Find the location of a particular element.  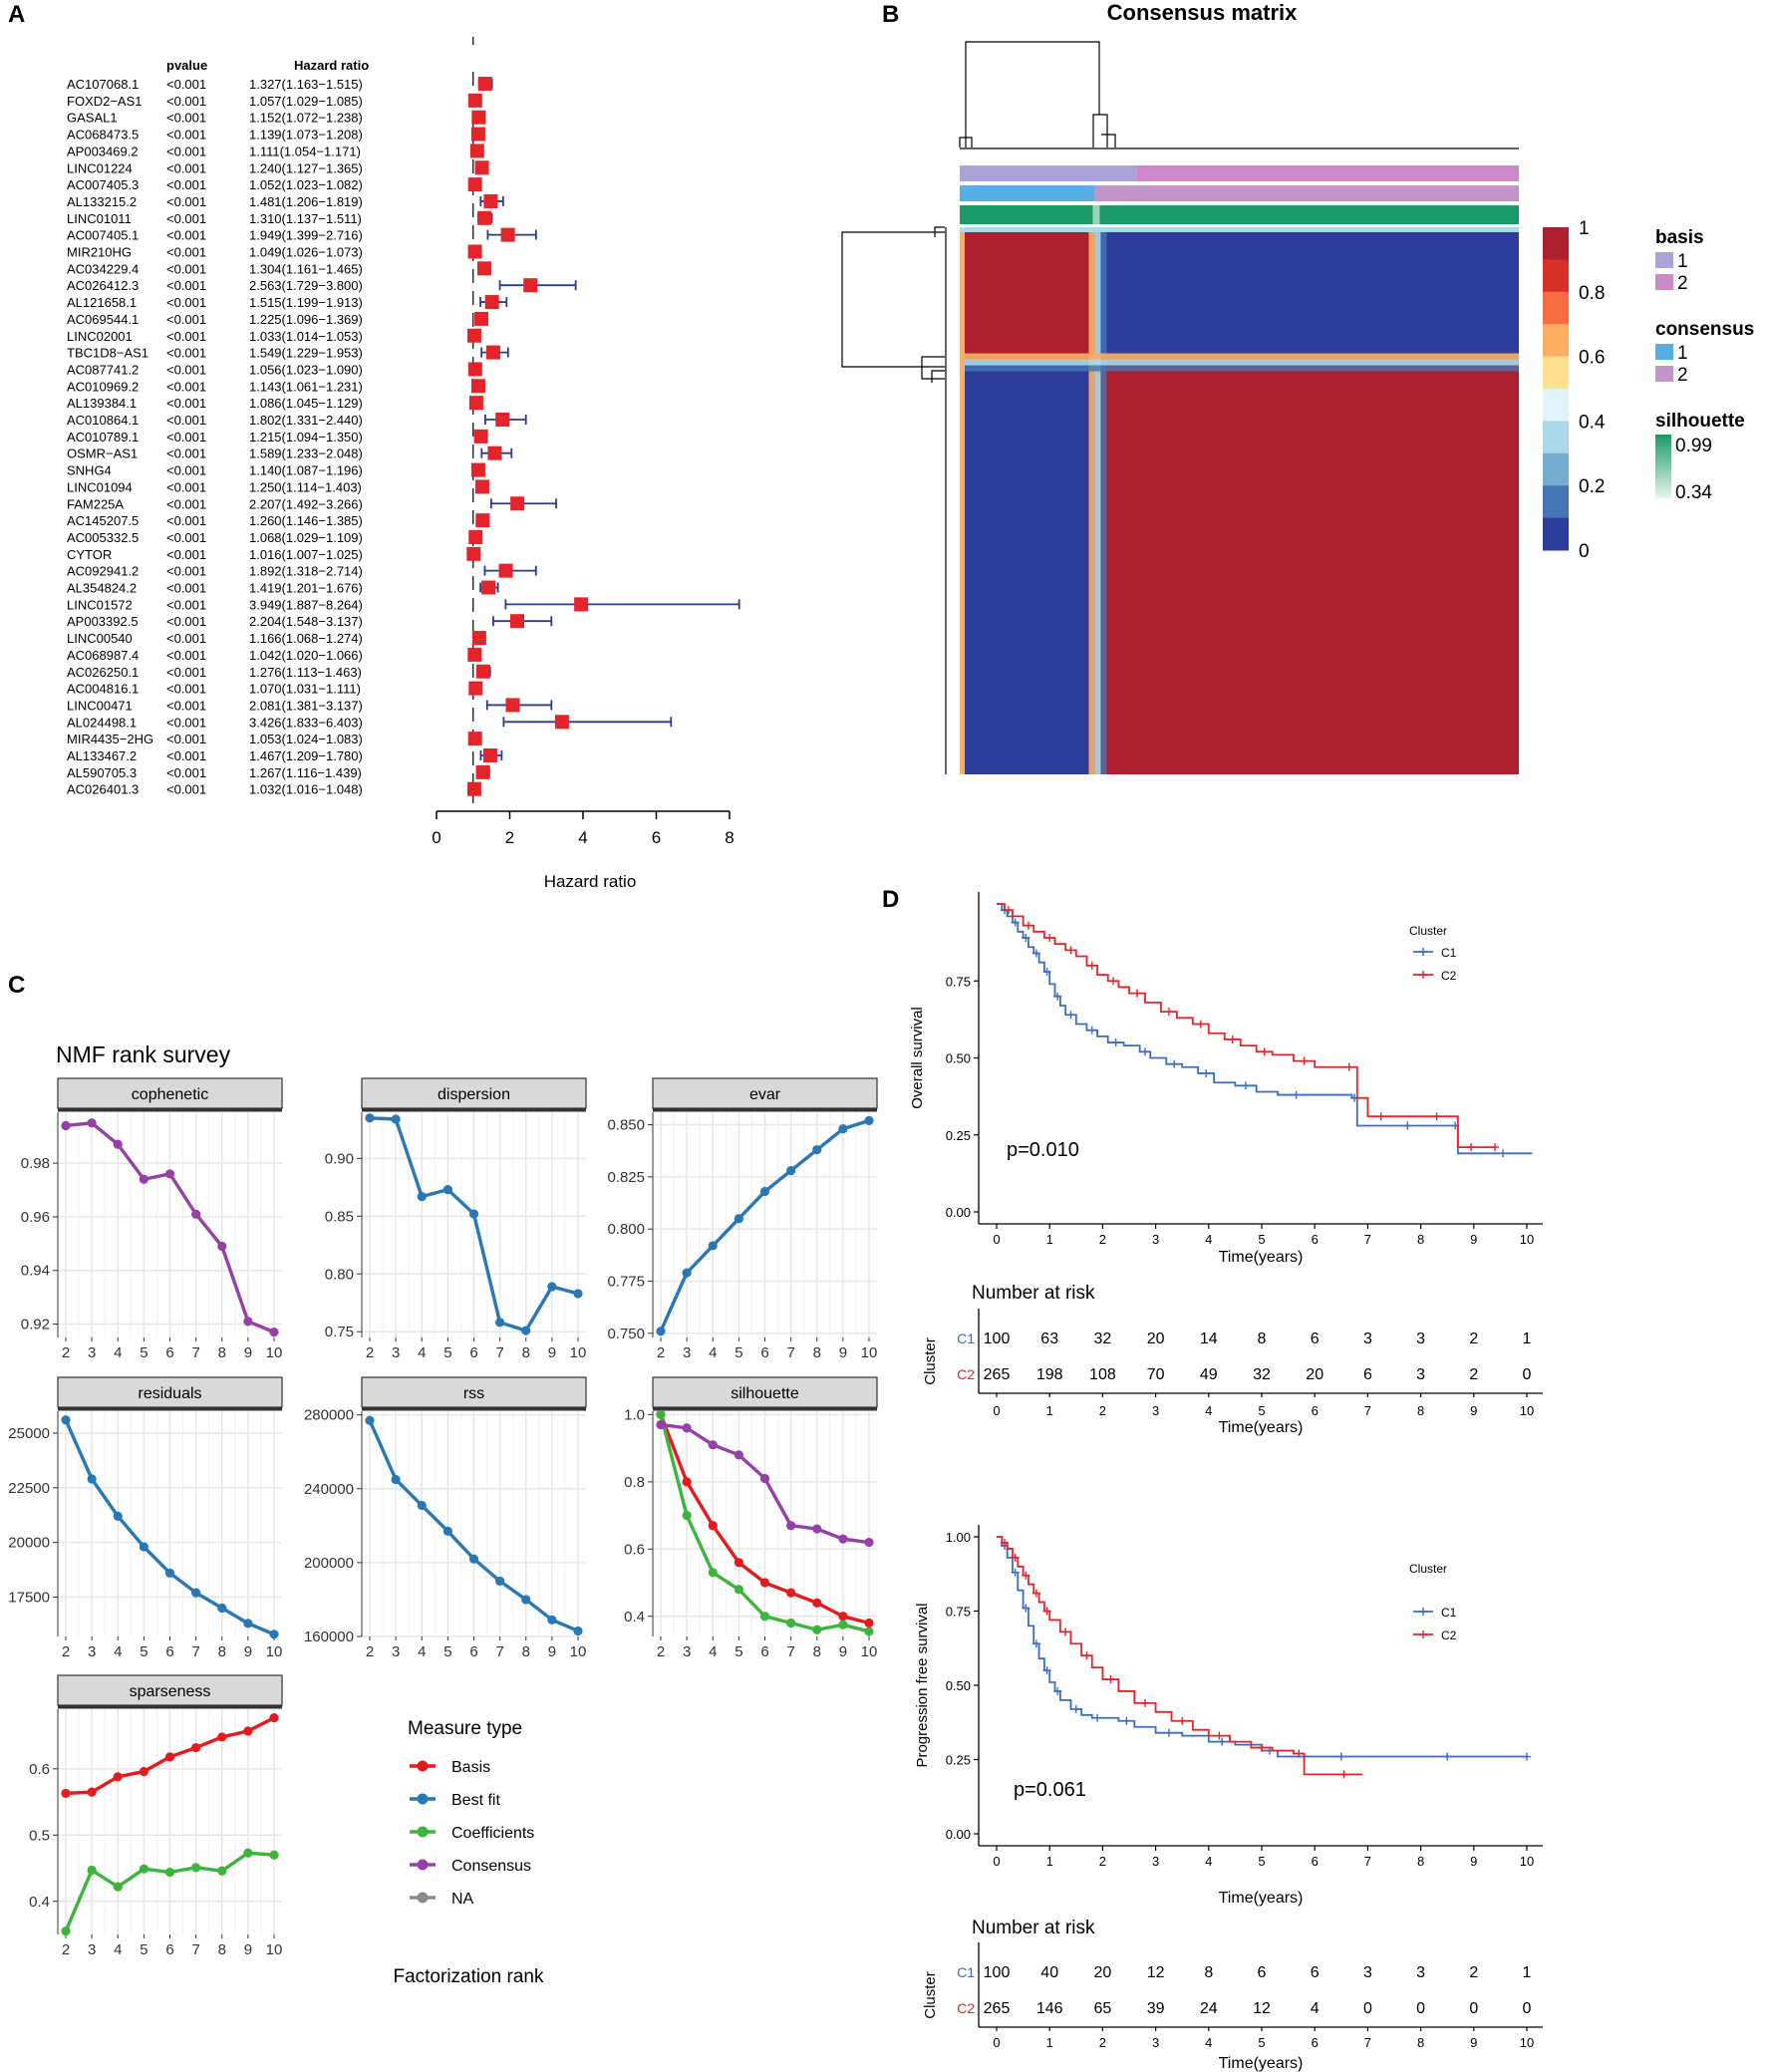

facet-title: dispersion is located at coordinates (474, 1094).